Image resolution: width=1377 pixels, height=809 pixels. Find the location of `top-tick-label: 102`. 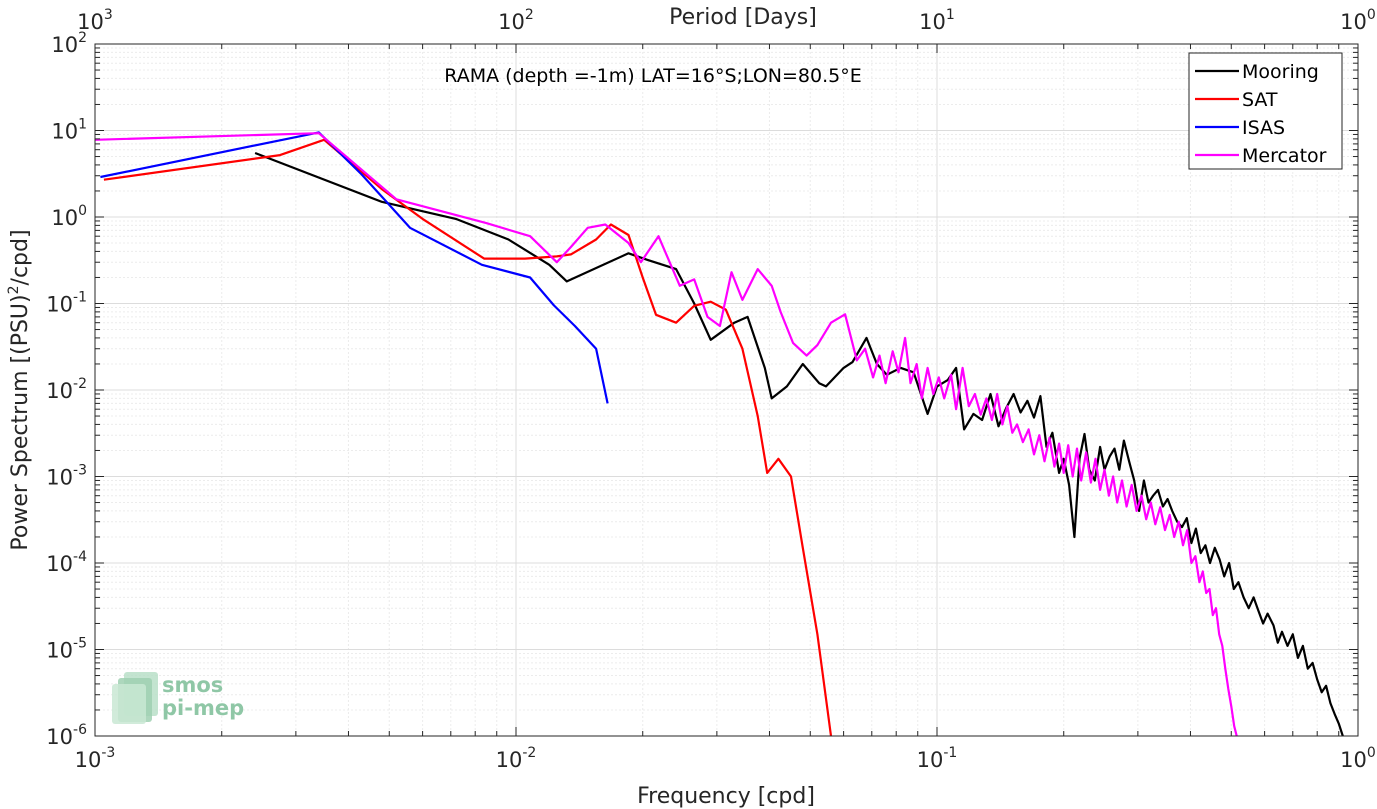

top-tick-label: 102 is located at coordinates (516, 20).